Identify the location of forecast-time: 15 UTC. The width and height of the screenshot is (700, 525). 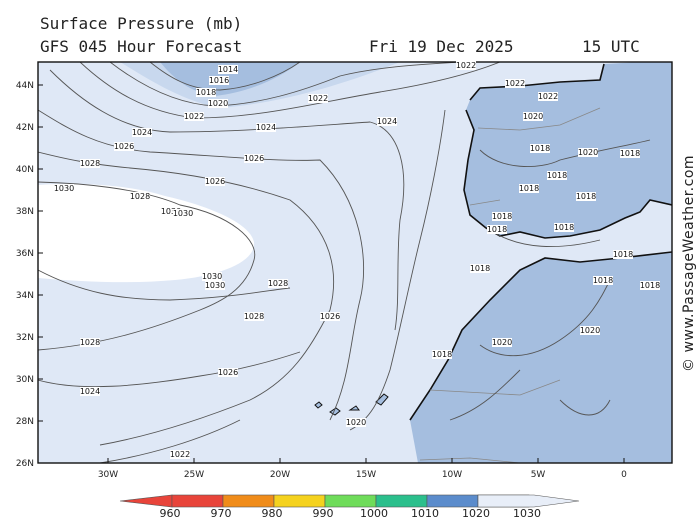
(611, 46).